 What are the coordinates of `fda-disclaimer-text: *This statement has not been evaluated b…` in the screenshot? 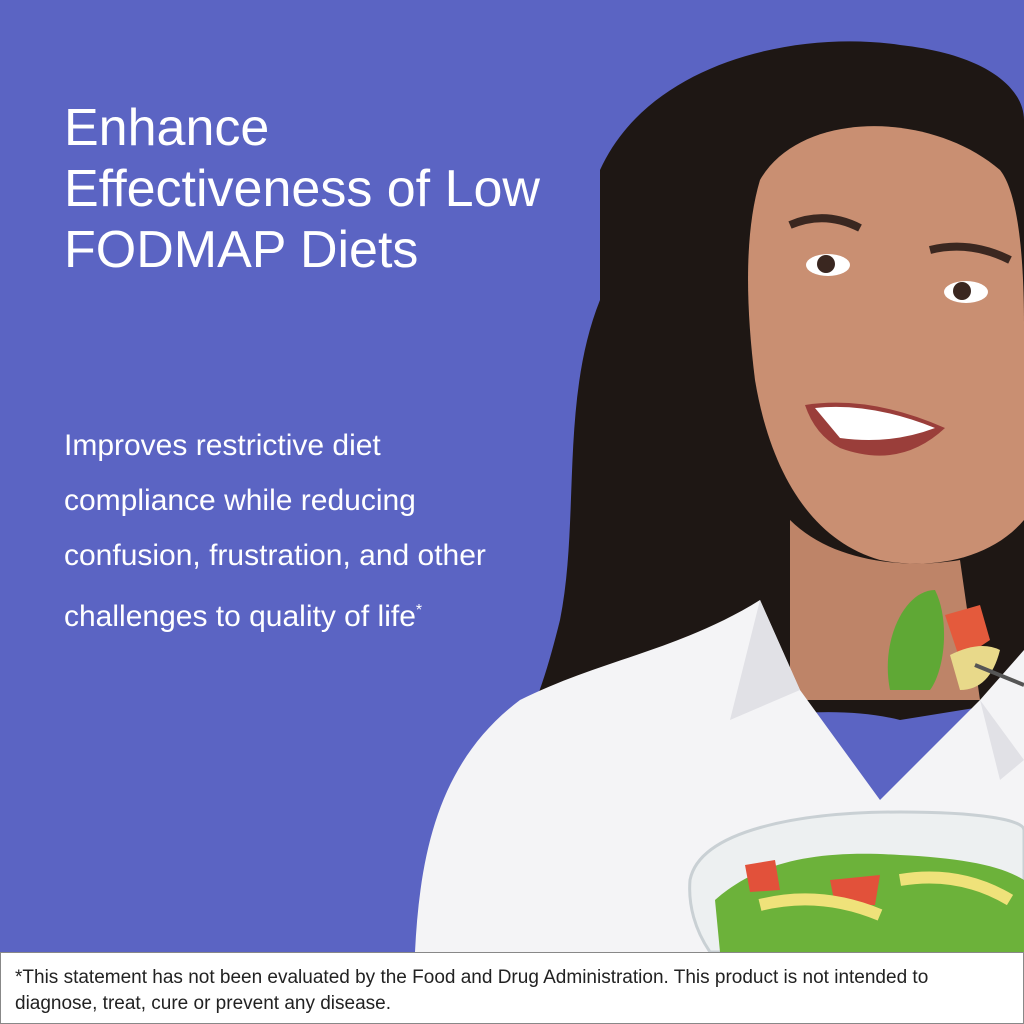 It's located at (472, 990).